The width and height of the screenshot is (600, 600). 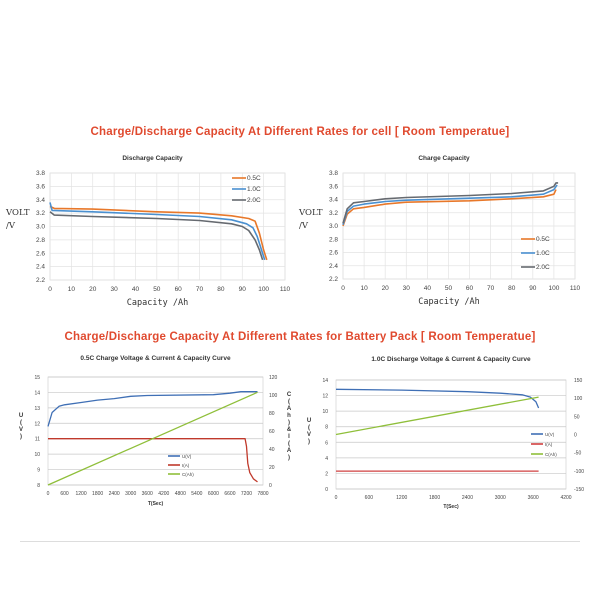 What do you see at coordinates (17, 219) in the screenshot?
I see `y-axis-label: VOLT/V` at bounding box center [17, 219].